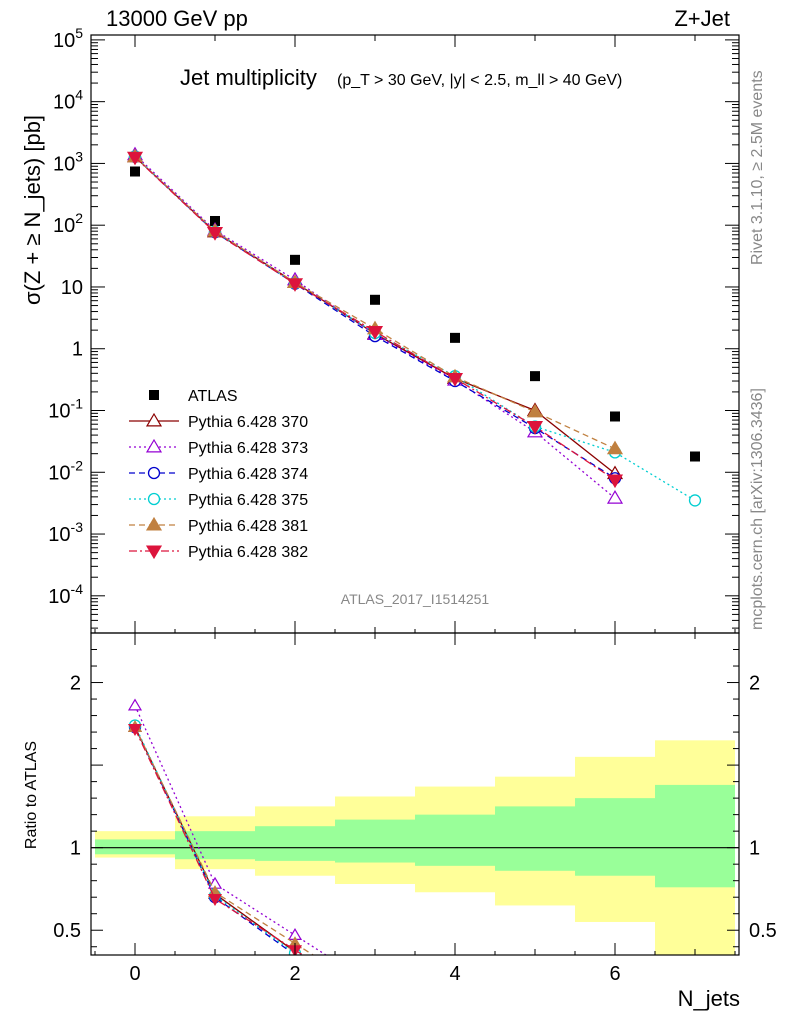 The image size is (786, 1024). Describe the element at coordinates (757, 509) in the screenshot. I see `mcplots-label: mcplots.cern.ch [arXiv:1306.3436]` at that location.